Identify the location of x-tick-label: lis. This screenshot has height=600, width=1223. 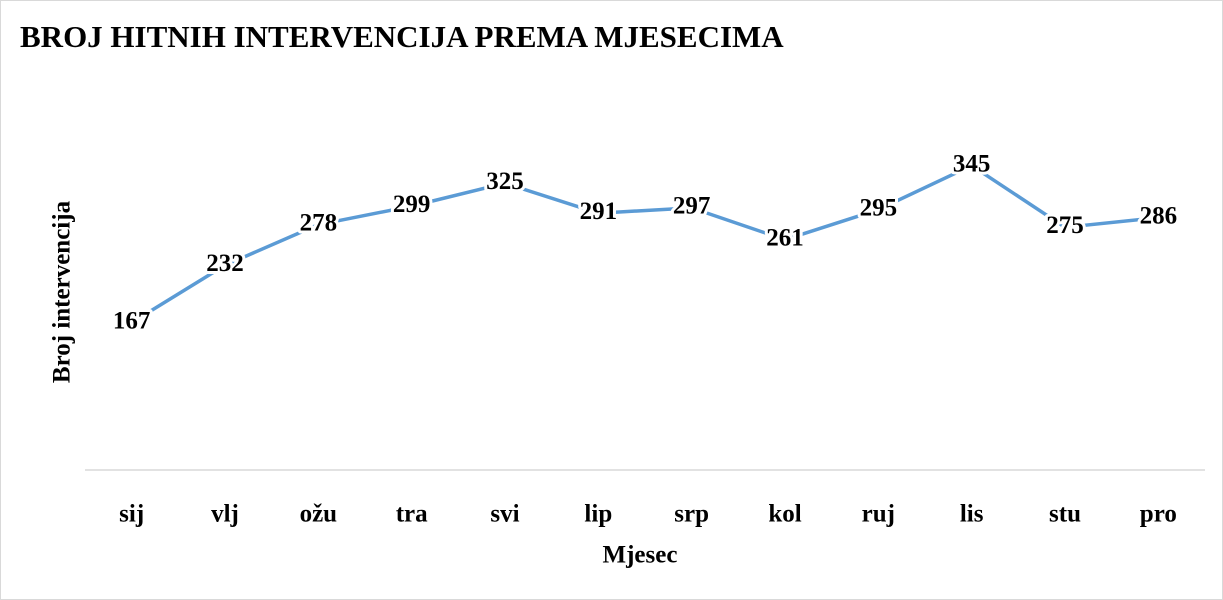
(972, 514).